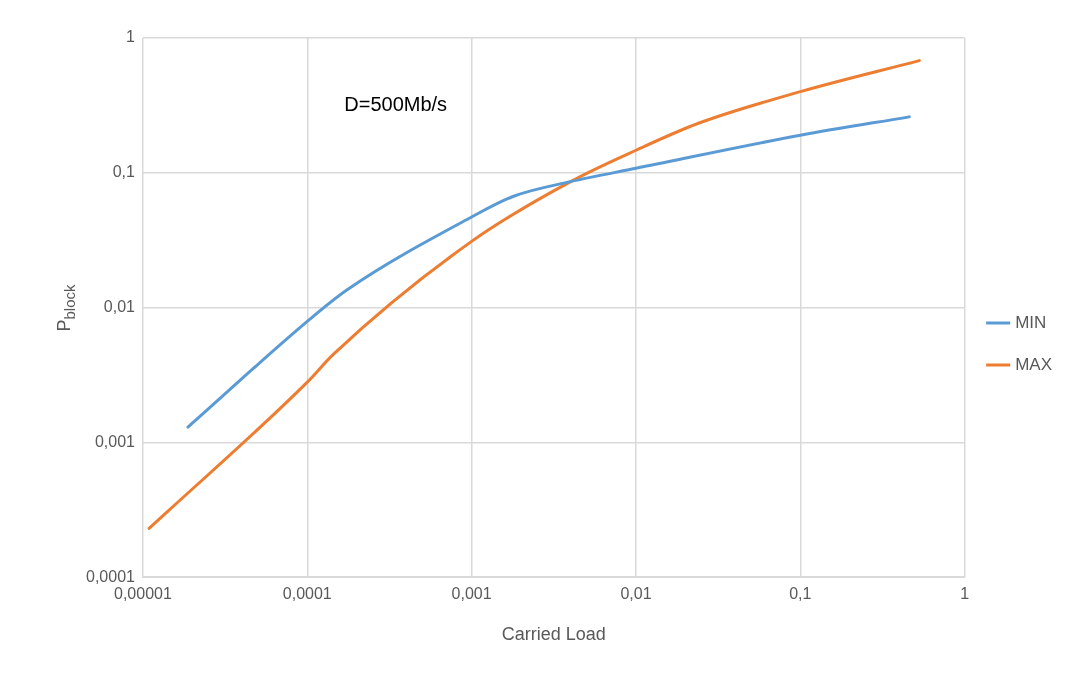  What do you see at coordinates (965, 594) in the screenshot?
I see `x-tick-label: 1` at bounding box center [965, 594].